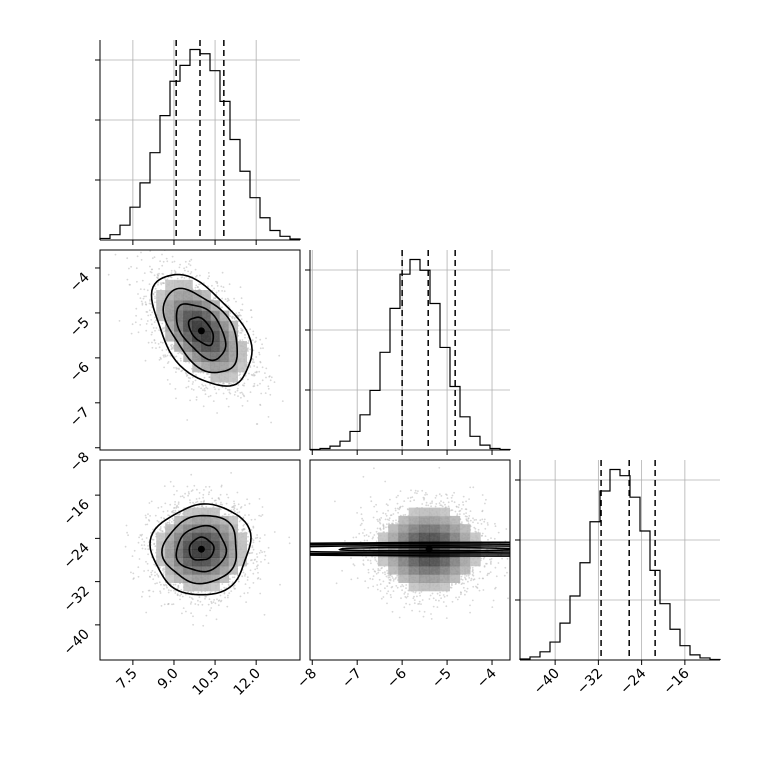 This screenshot has height=760, width=760. Describe the element at coordinates (201, 332) in the screenshot. I see `contour-line` at that location.